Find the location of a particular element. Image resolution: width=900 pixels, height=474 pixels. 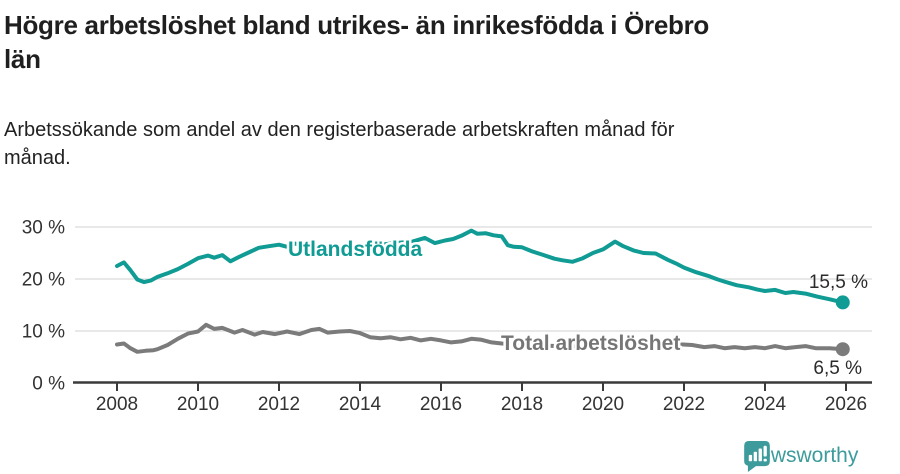

x-tick-label: 2020 is located at coordinates (603, 404).